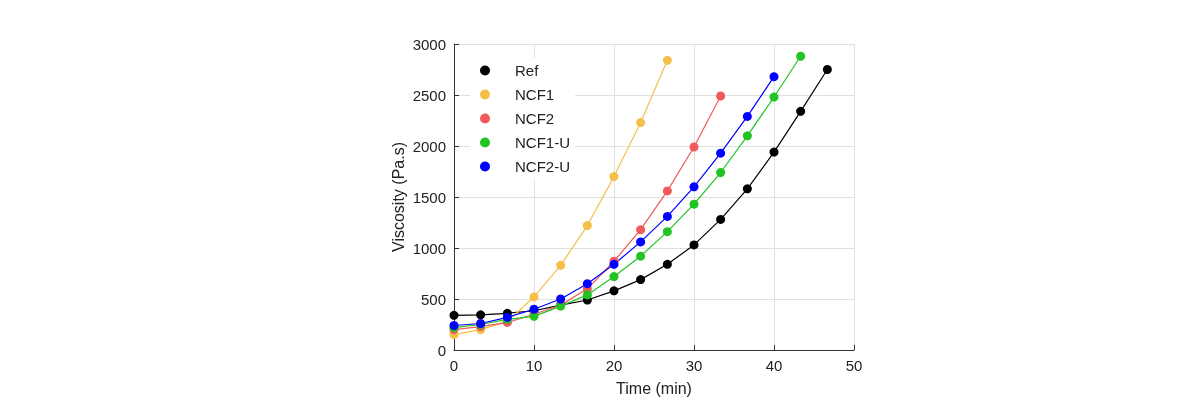 The width and height of the screenshot is (1184, 406). I want to click on y-tick-label: 0, so click(441, 350).